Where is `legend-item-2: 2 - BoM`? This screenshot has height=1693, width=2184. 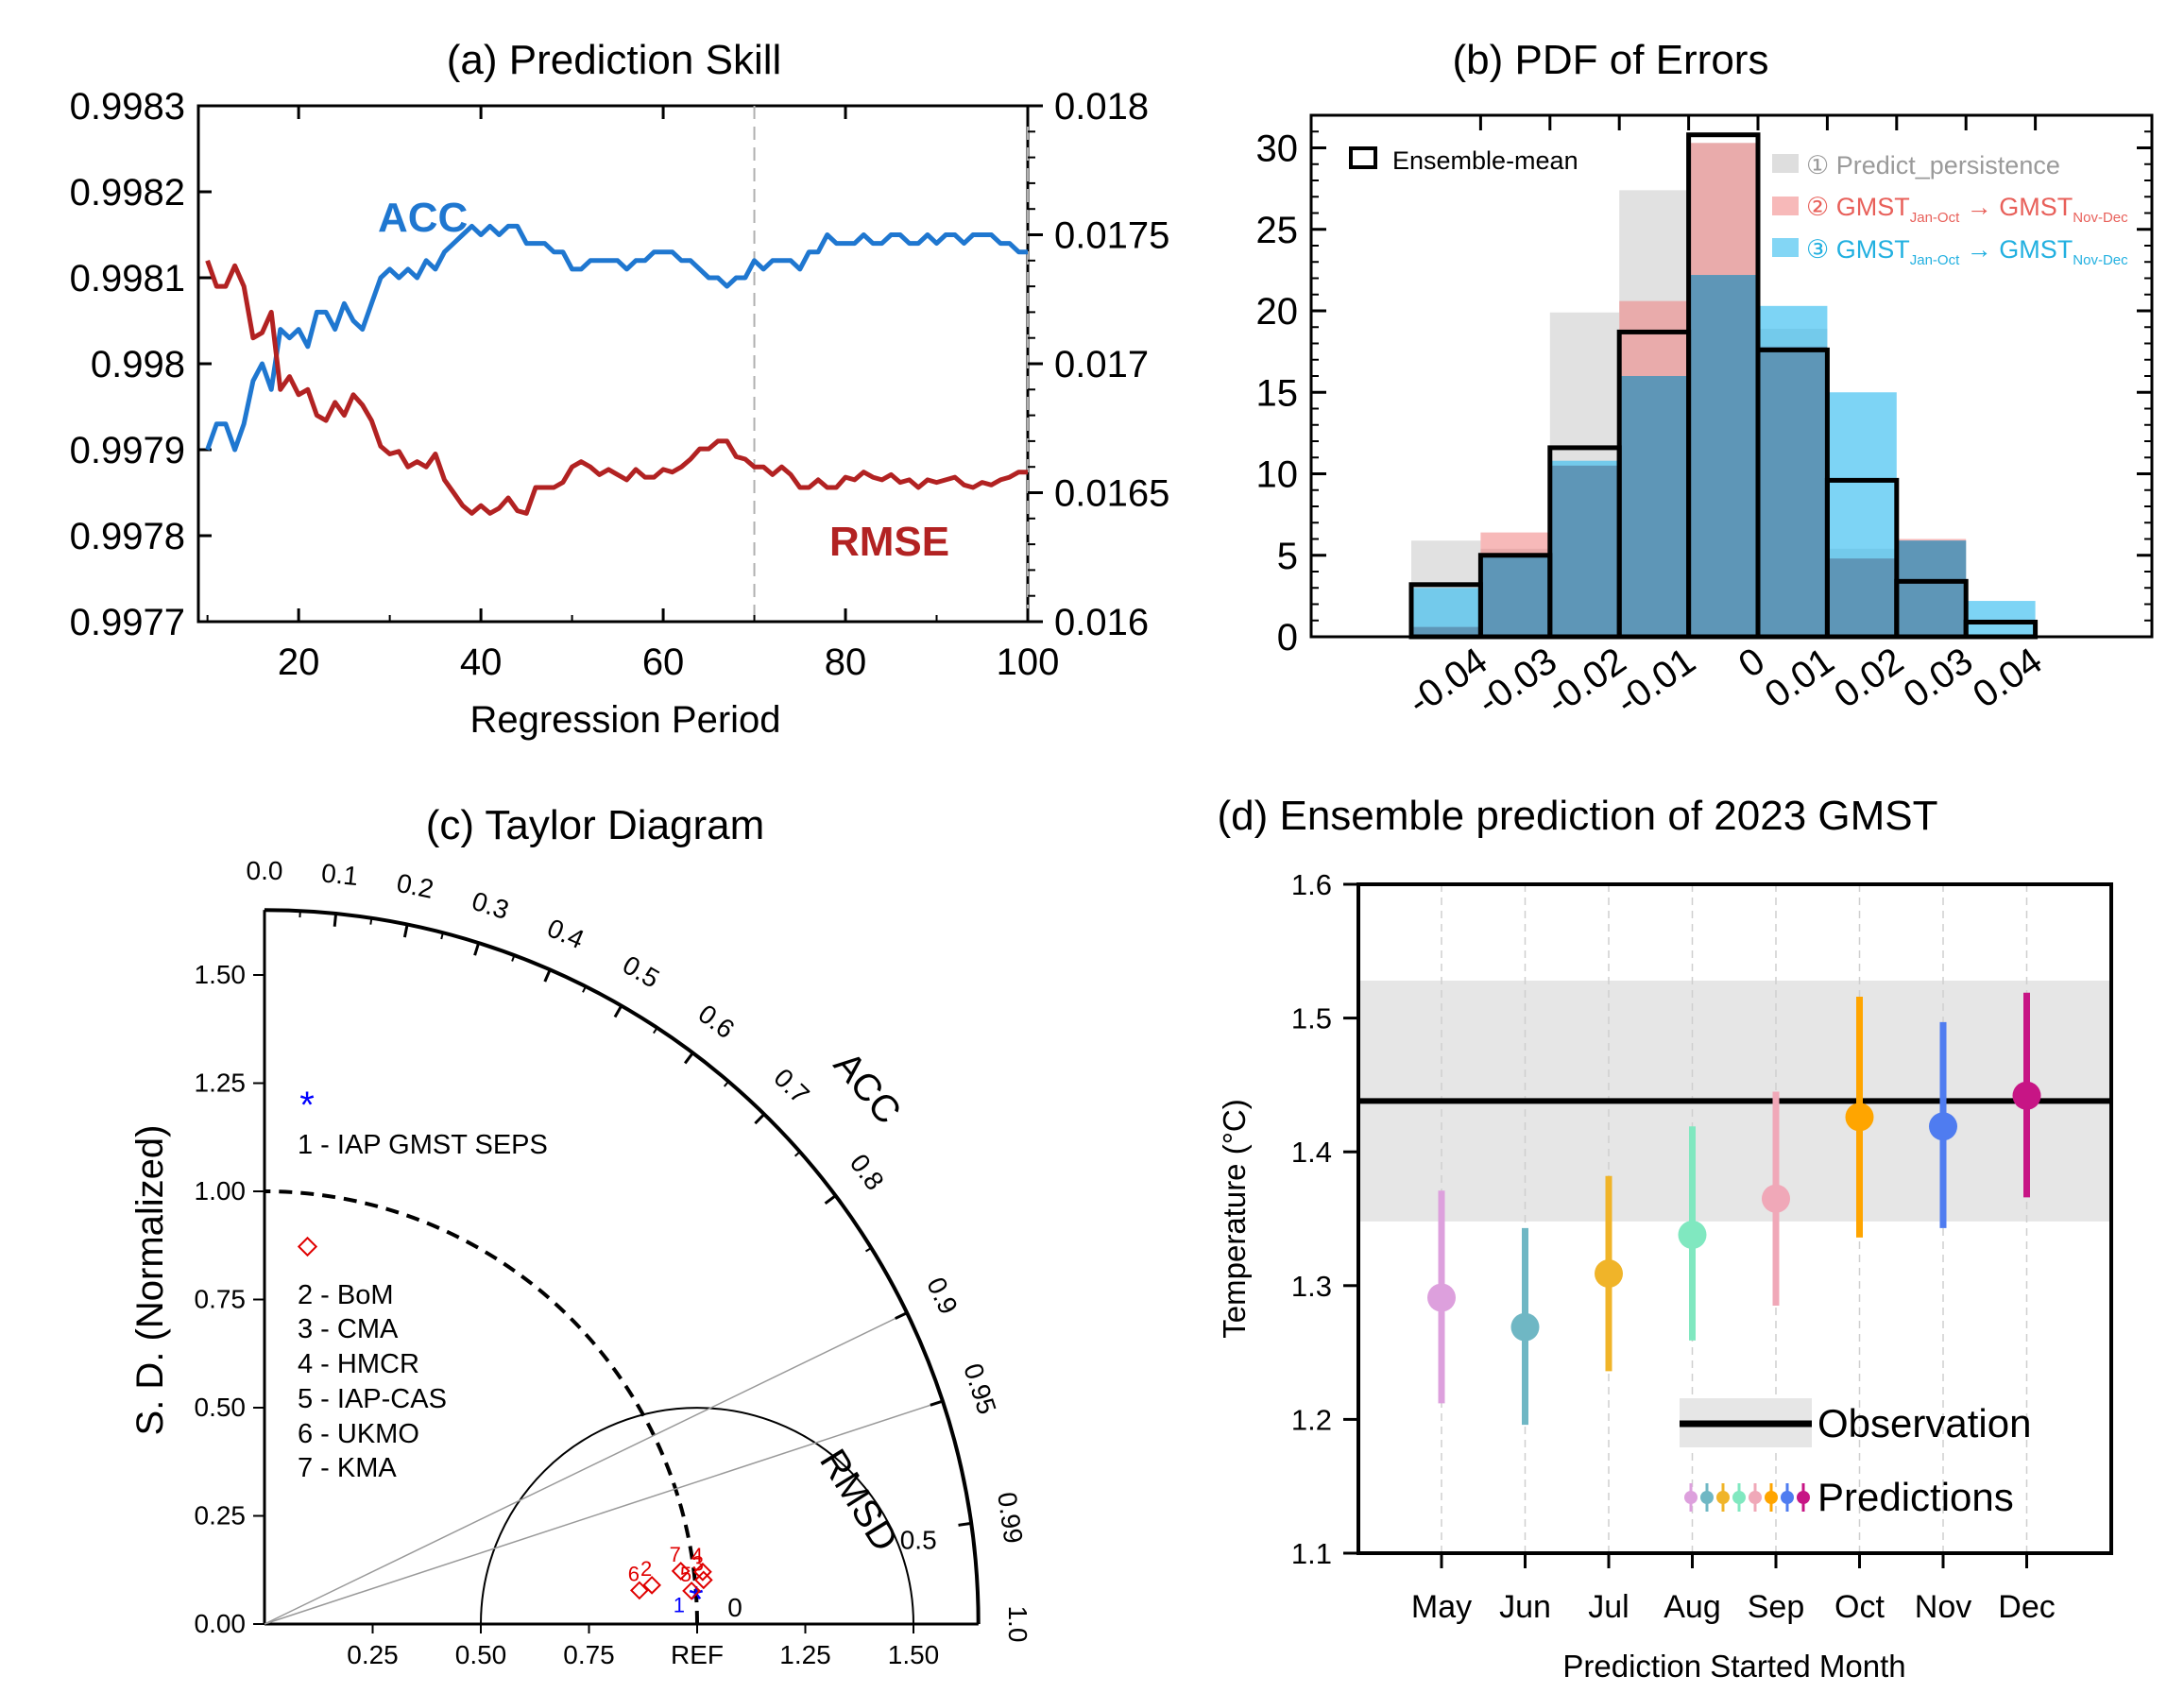 legend-item-2: 2 - BoM is located at coordinates (346, 1295).